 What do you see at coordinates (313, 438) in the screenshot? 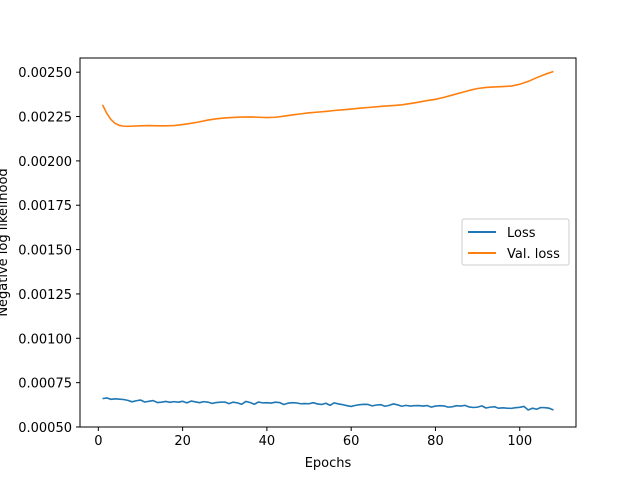
I see `x-axis-ticks: 0 20 40 60 80 100` at bounding box center [313, 438].